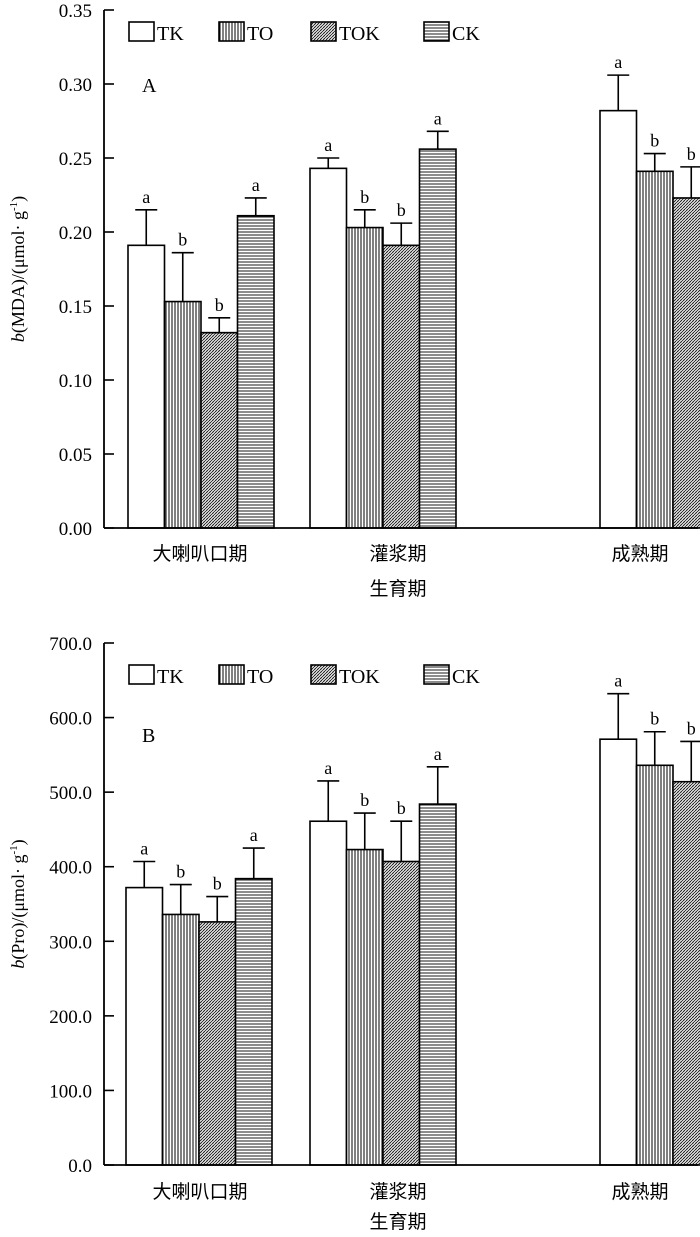  Describe the element at coordinates (18, 269) in the screenshot. I see `y-axis-title: b(MDA)/(μmol· g-1)` at that location.